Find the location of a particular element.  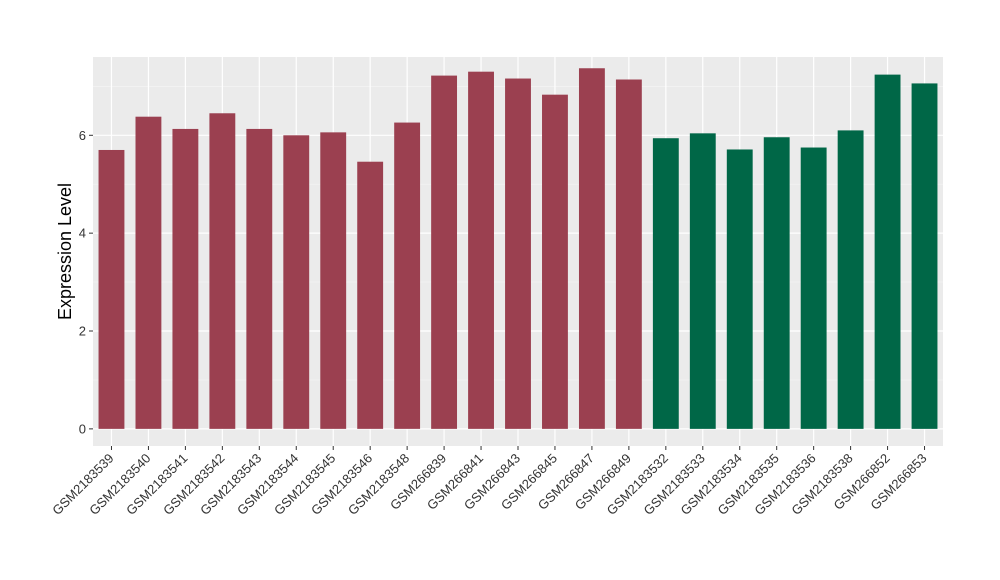

y-tick-label: 2 is located at coordinates (82, 331).